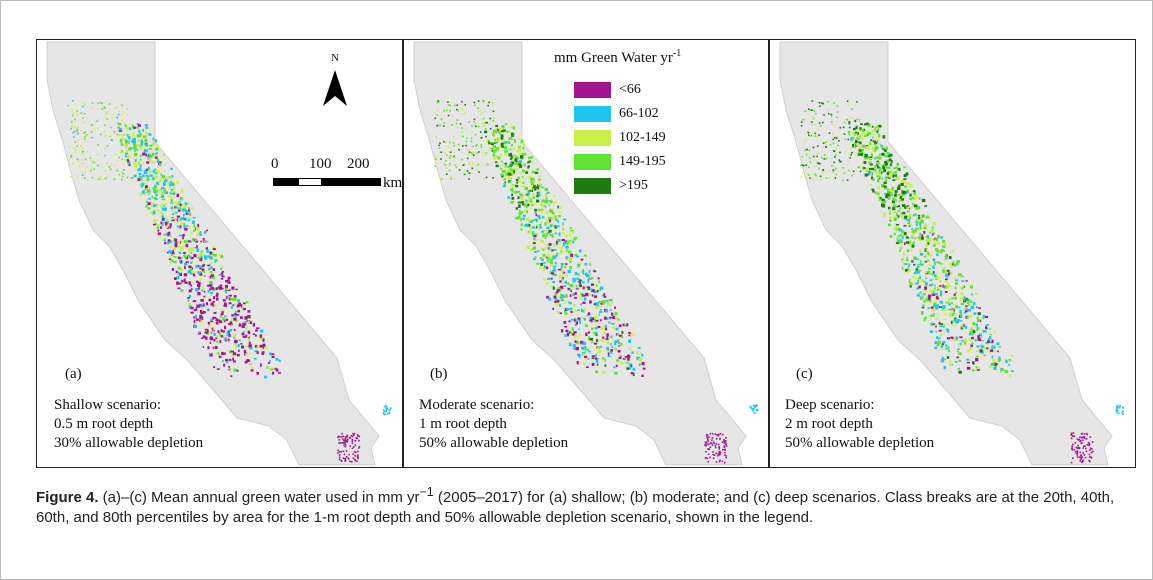  I want to click on panel-label-a: (a), so click(73, 374).